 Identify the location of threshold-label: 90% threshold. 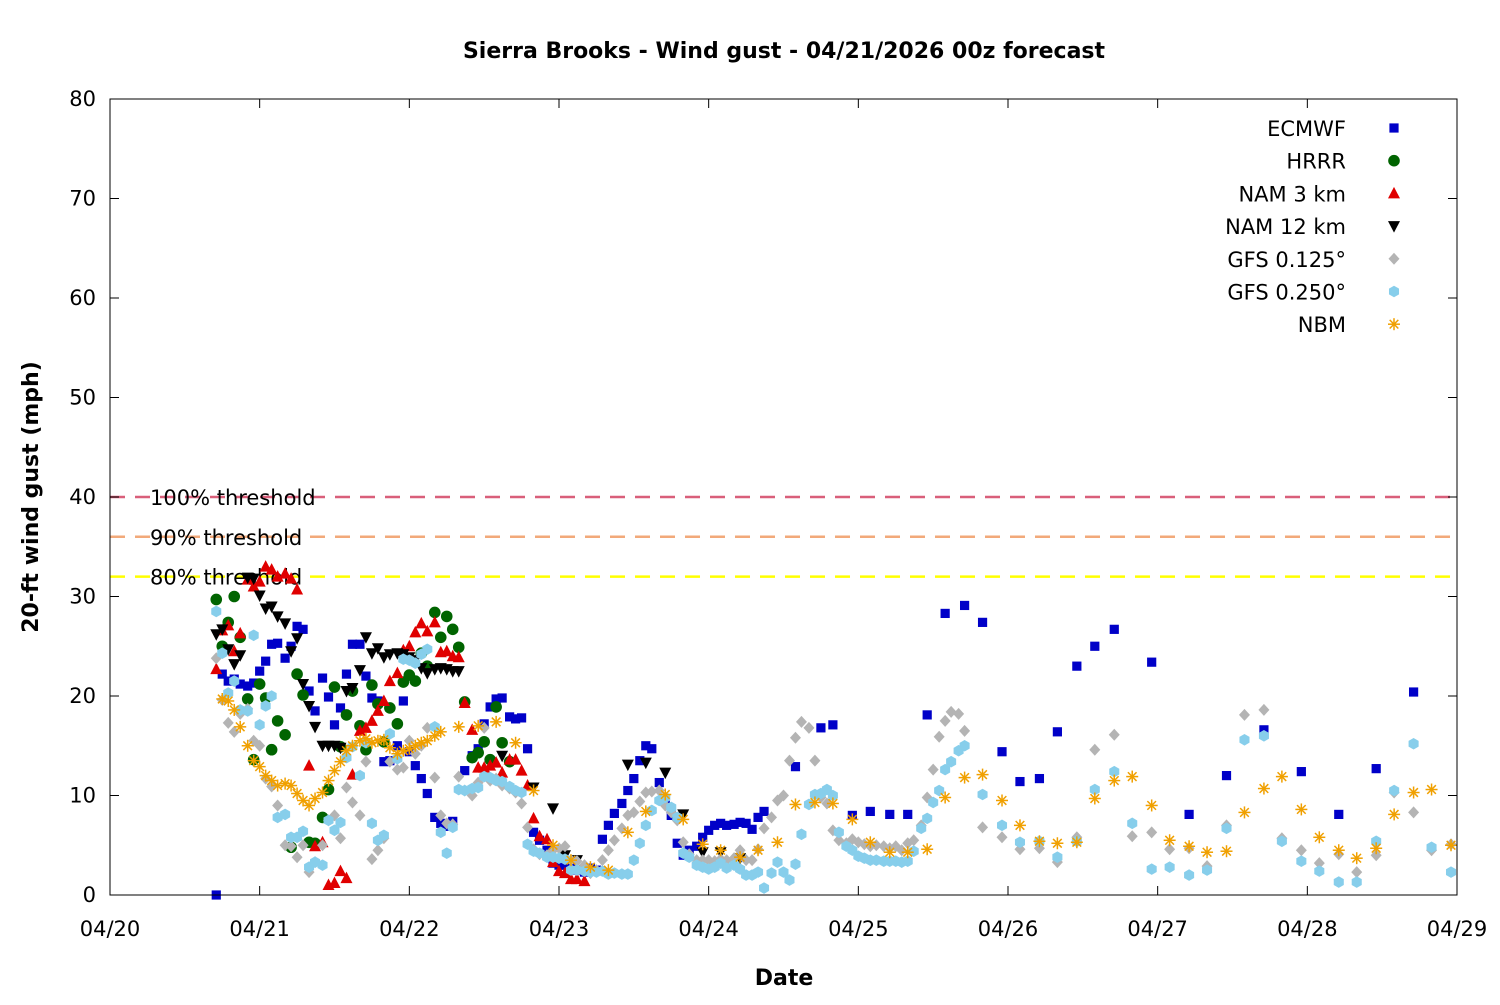
(226, 538).